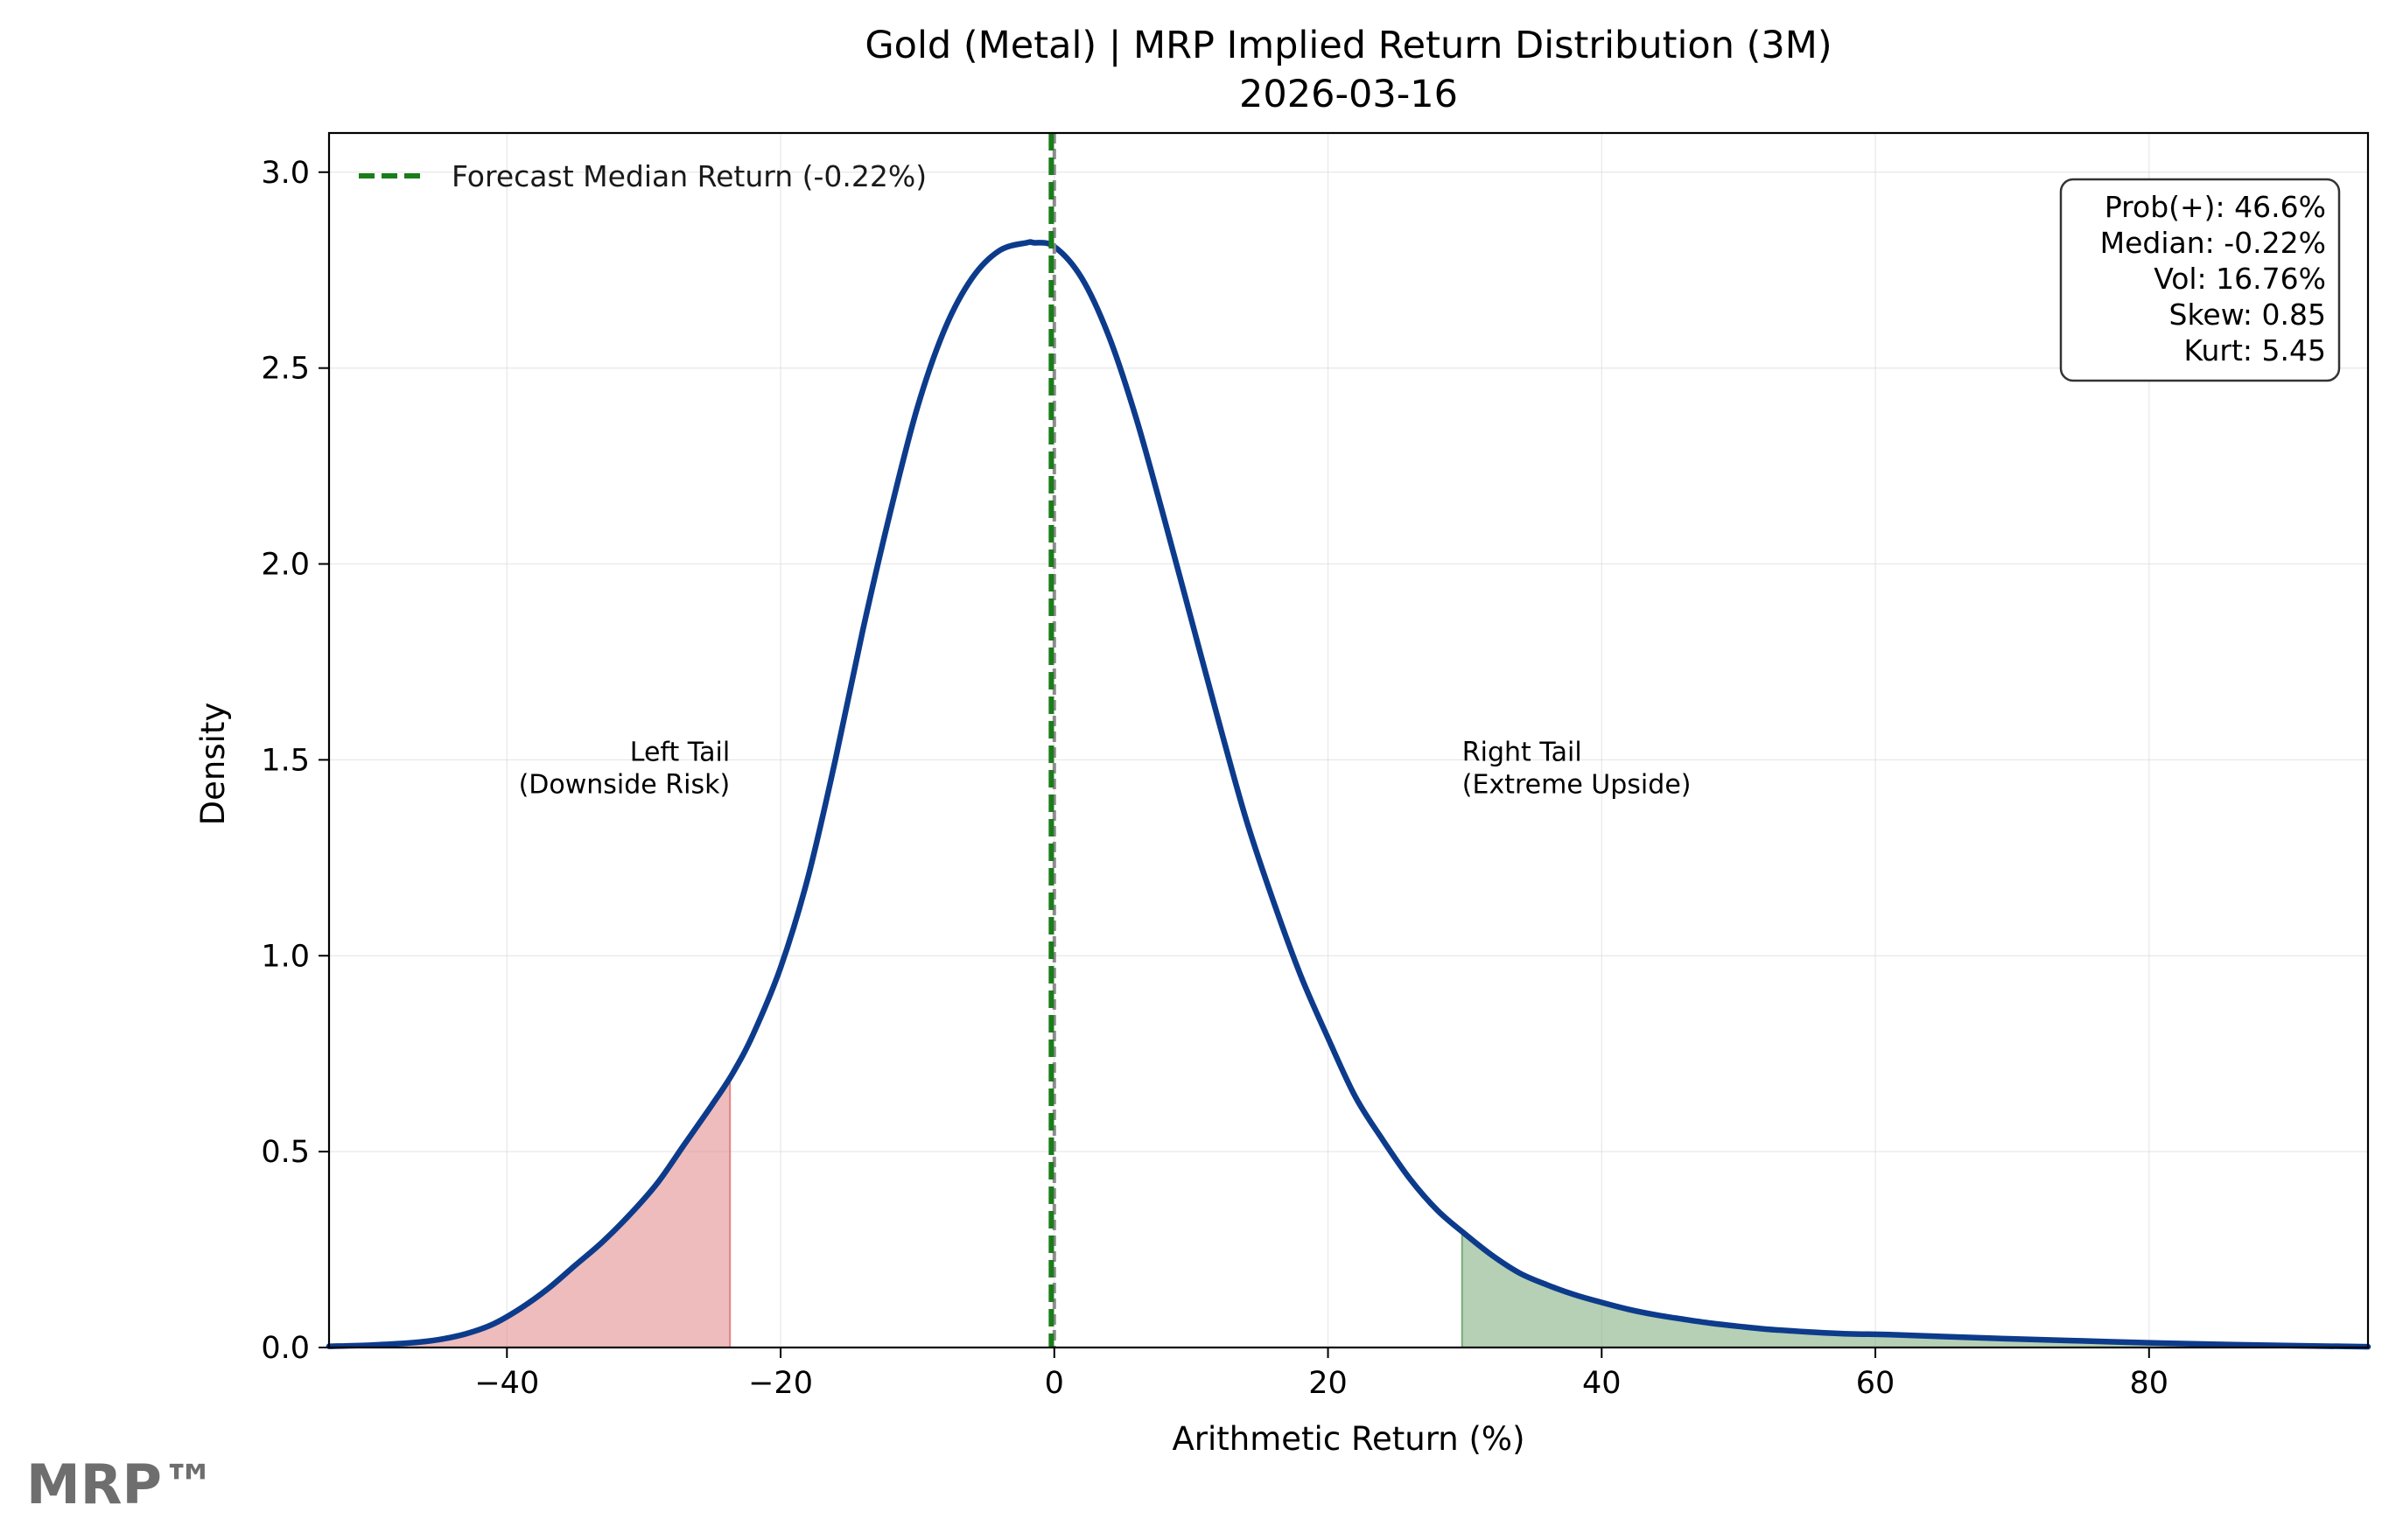 The width and height of the screenshot is (2389, 1540). What do you see at coordinates (285, 1348) in the screenshot?
I see `y-tick-label: 0.0` at bounding box center [285, 1348].